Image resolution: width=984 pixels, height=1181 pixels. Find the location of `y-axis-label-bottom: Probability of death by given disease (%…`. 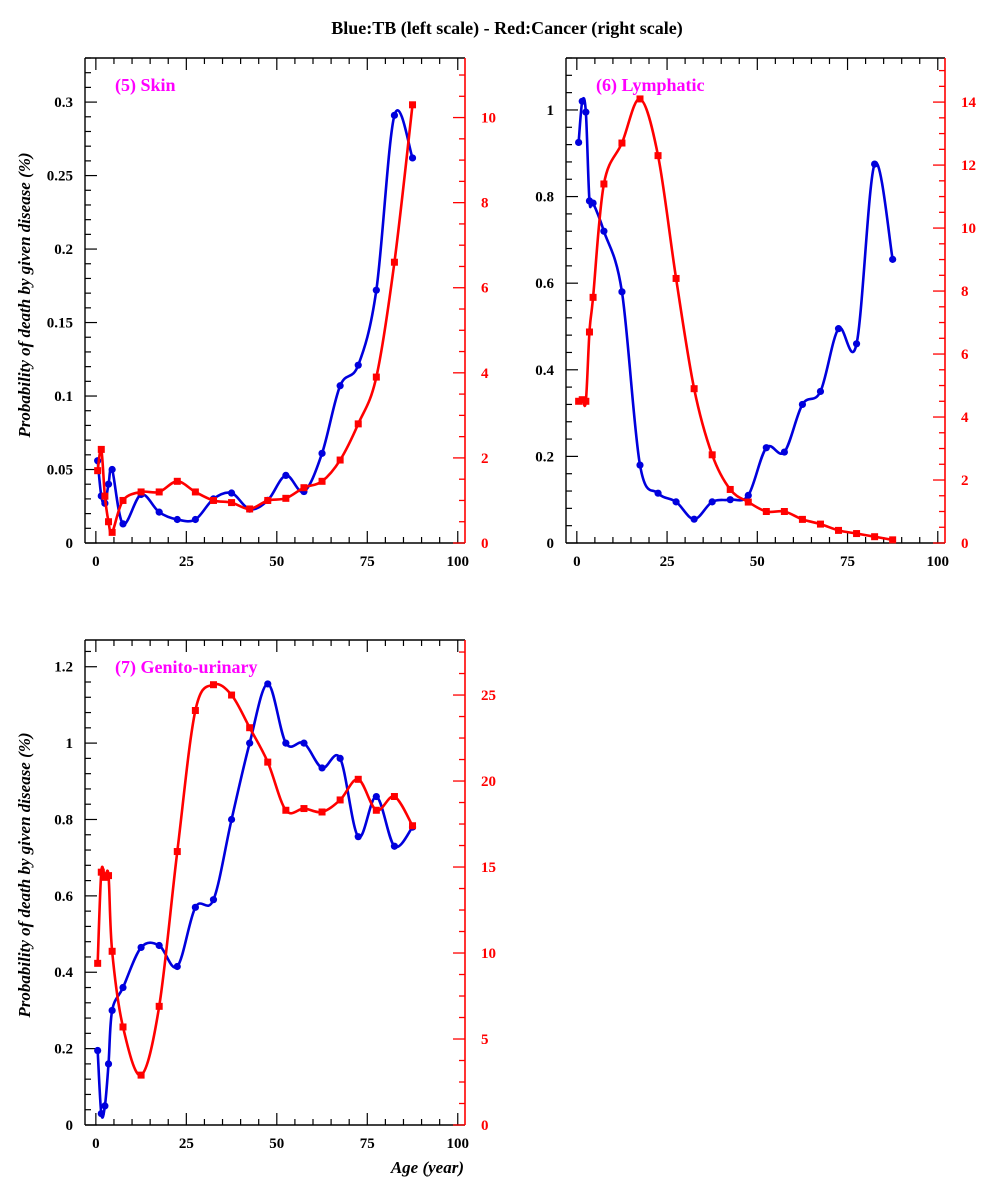

y-axis-label-bottom: Probability of death by given disease (%… is located at coordinates (24, 875).